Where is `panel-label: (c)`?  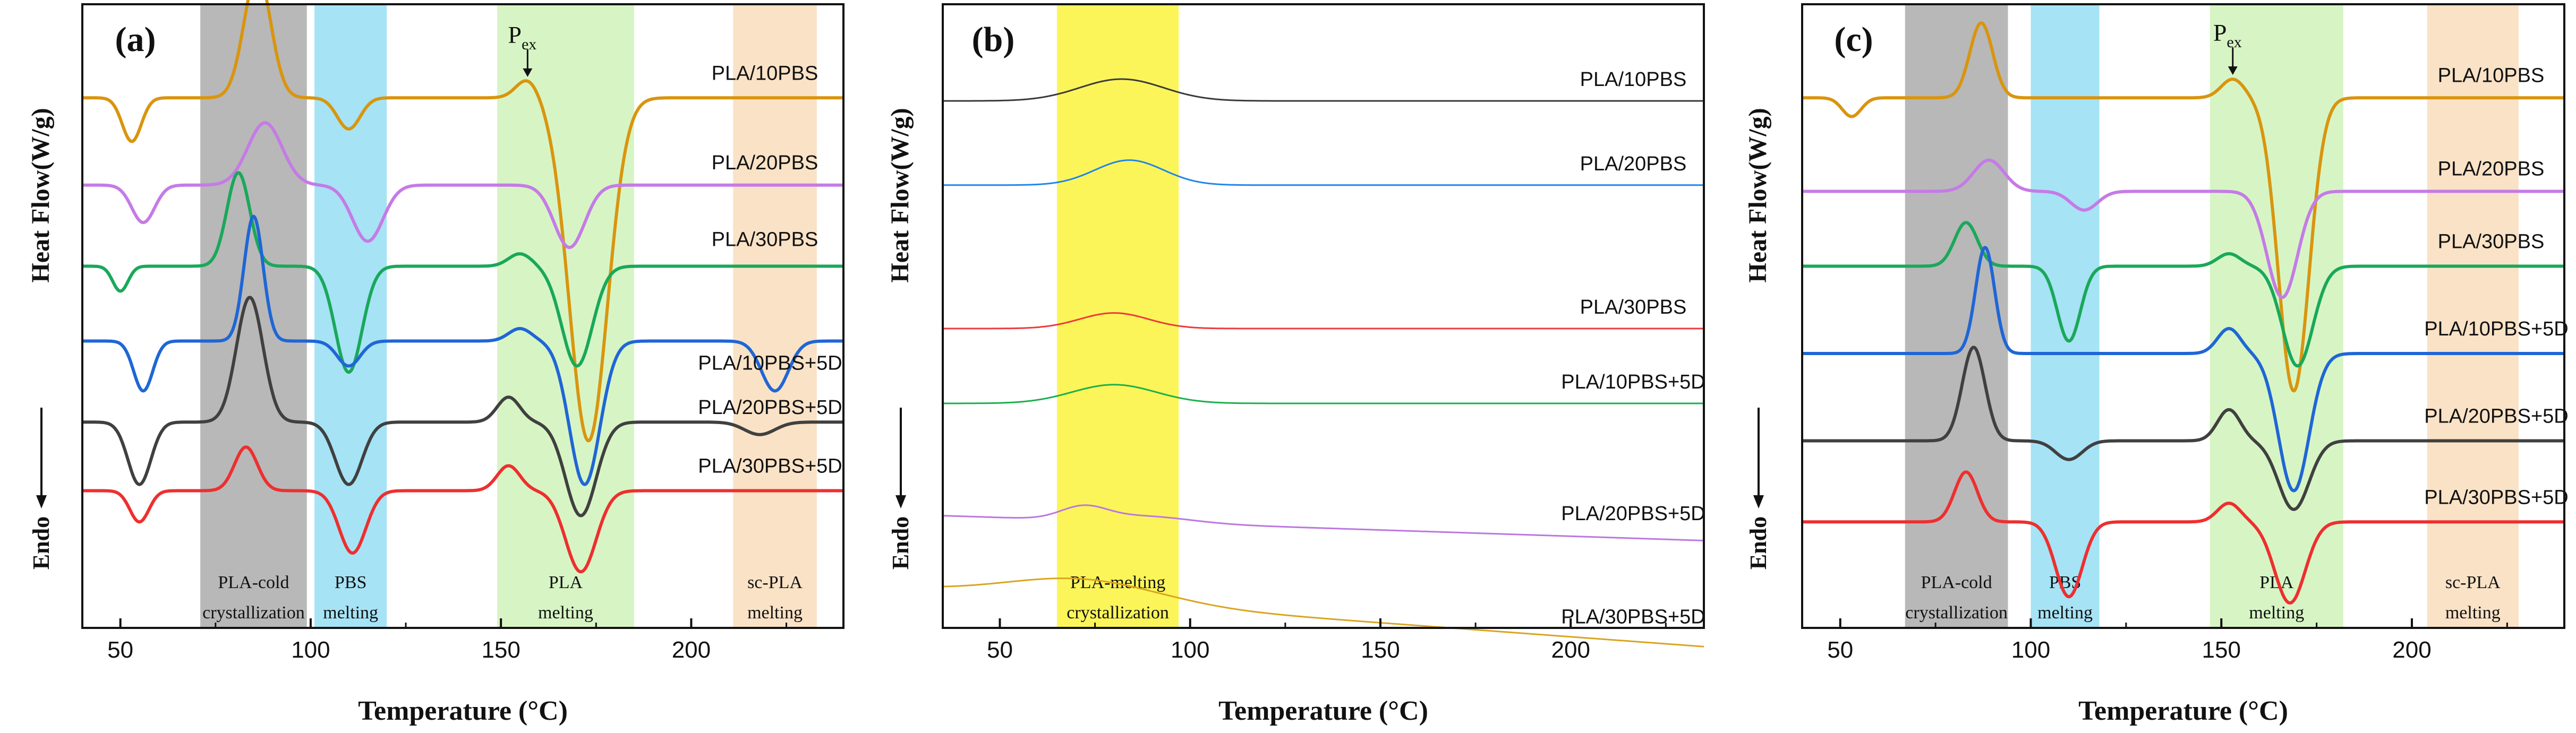
panel-label: (c) is located at coordinates (1854, 39).